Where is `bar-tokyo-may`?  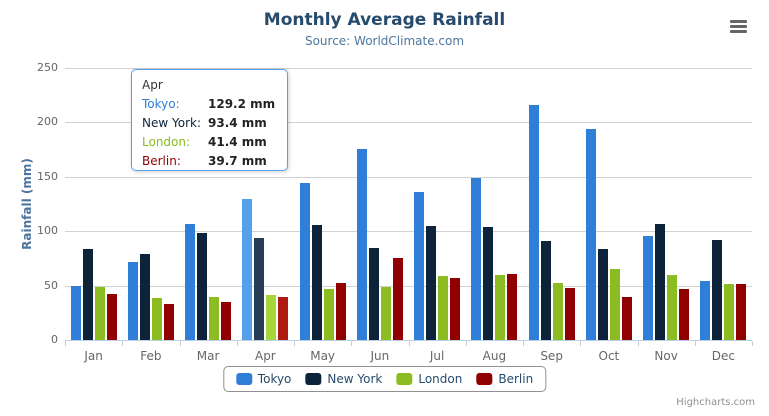
bar-tokyo-may is located at coordinates (304, 261).